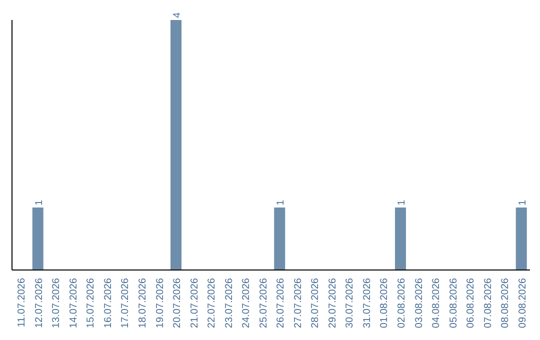 The height and width of the screenshot is (340, 540). I want to click on x-tick-label: 31.07.2026, so click(367, 303).